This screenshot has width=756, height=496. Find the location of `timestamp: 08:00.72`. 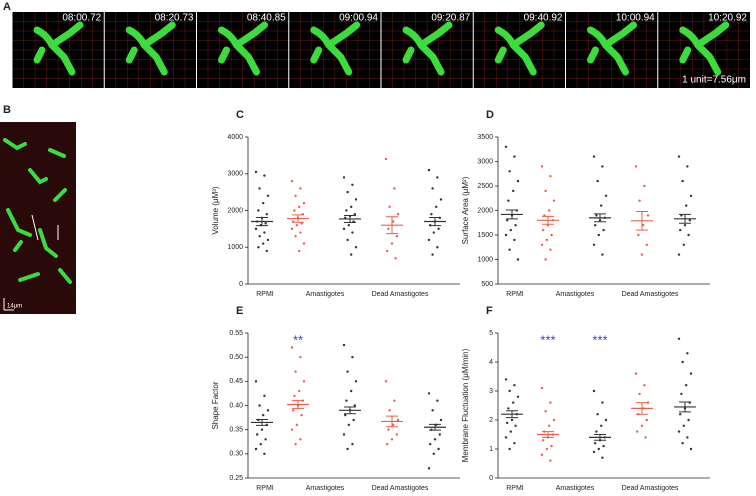

timestamp: 08:00.72 is located at coordinates (81, 18).